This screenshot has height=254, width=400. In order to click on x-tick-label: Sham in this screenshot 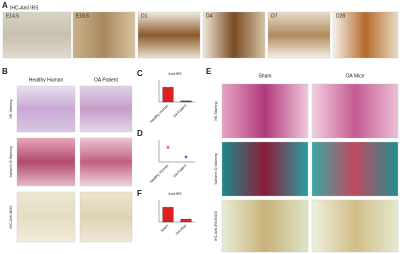, I will do `click(164, 228)`.